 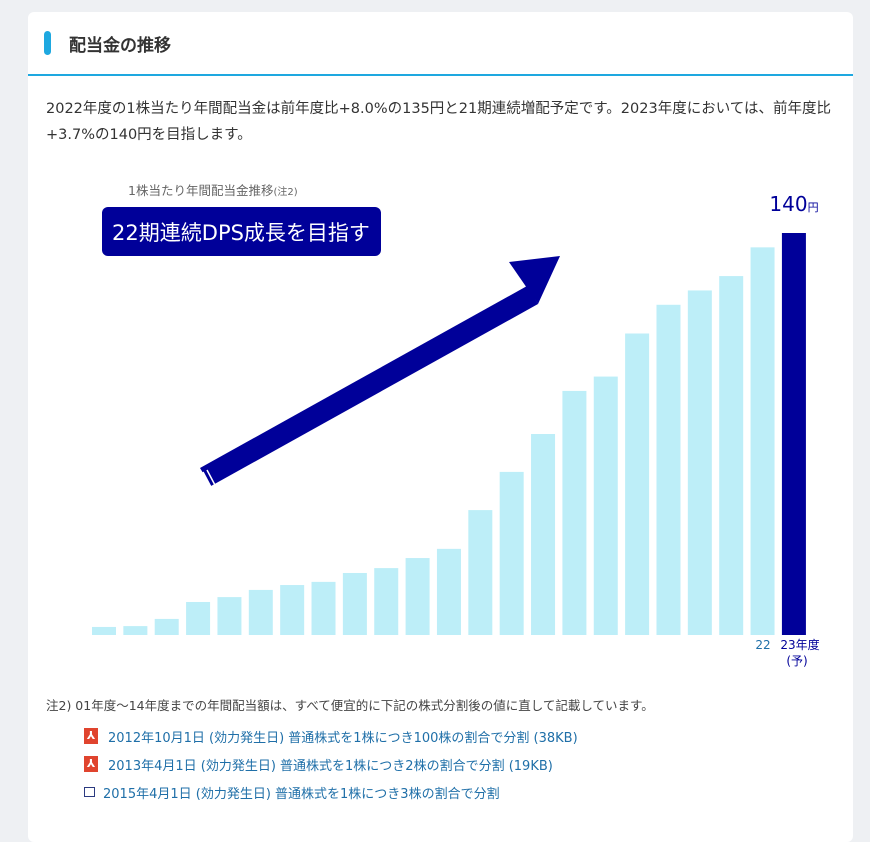 I want to click on section-title: 配当金の推移, so click(x=120, y=45).